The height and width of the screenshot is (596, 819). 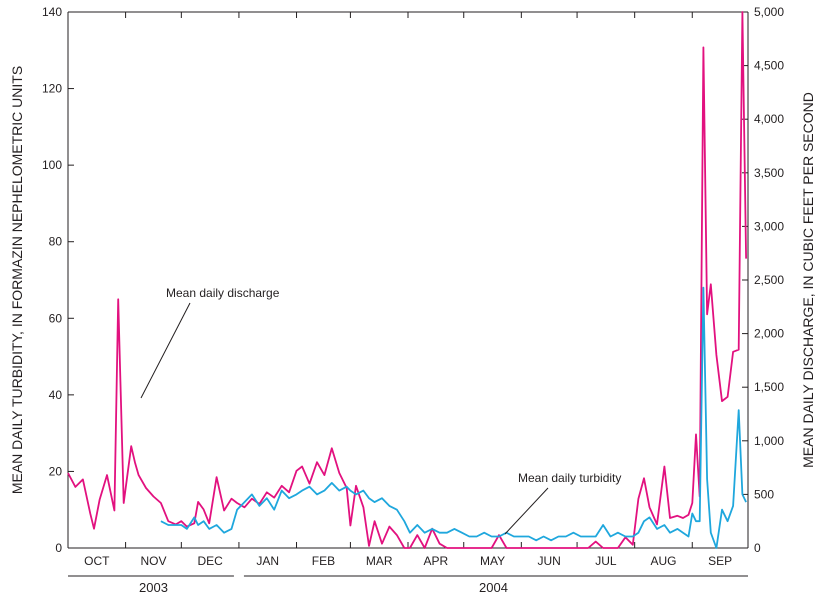 I want to click on y-right-tick-label: 0, so click(x=757, y=548).